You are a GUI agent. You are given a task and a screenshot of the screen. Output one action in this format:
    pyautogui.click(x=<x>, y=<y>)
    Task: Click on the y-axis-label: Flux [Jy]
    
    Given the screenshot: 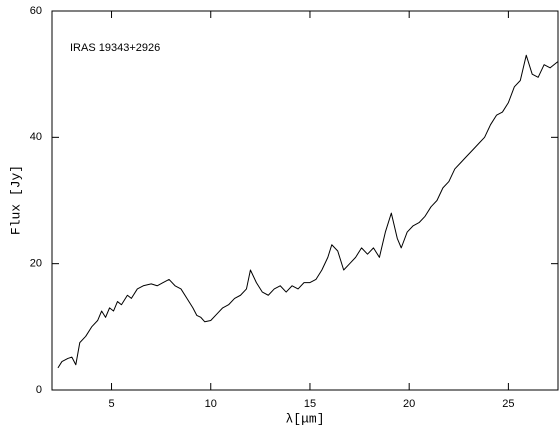 What is the action you would take?
    pyautogui.click(x=15, y=200)
    